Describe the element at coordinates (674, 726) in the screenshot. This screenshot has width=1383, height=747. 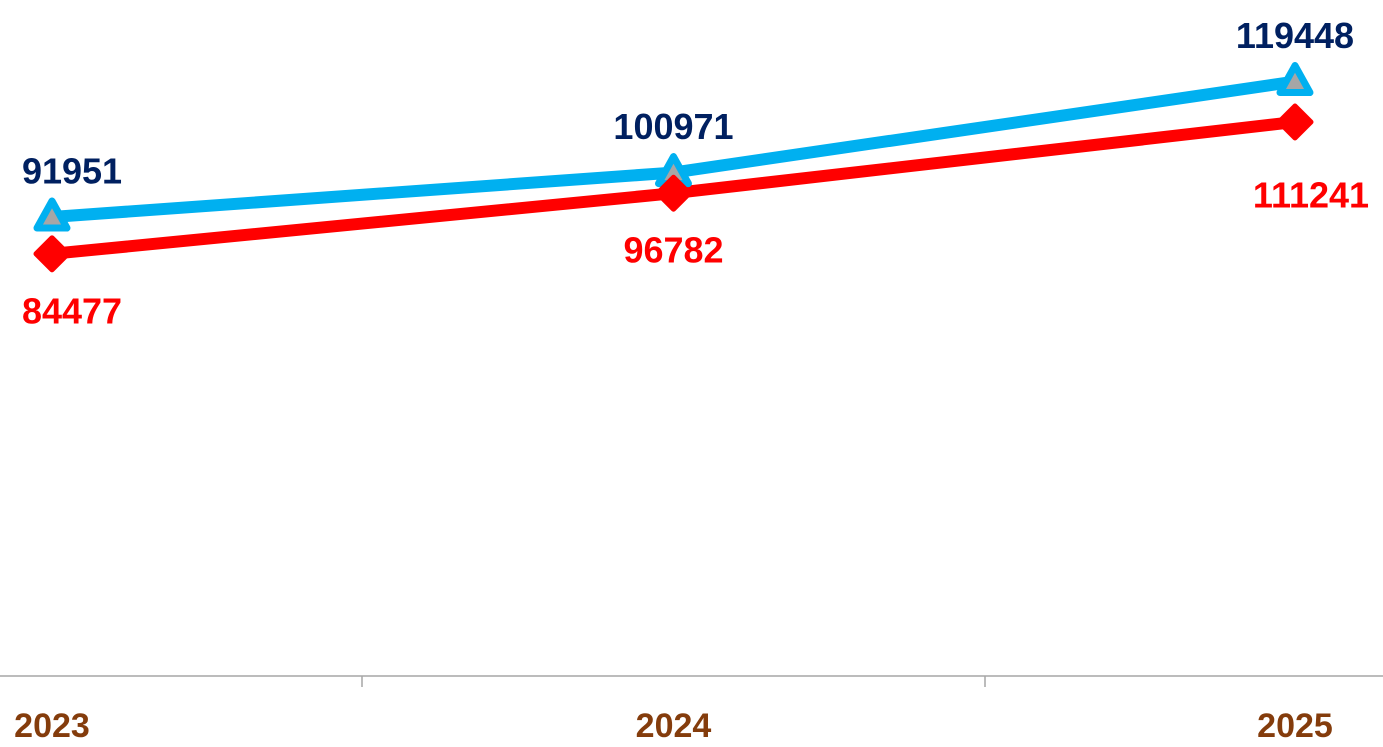
I see `x-tick-label: 2024` at that location.